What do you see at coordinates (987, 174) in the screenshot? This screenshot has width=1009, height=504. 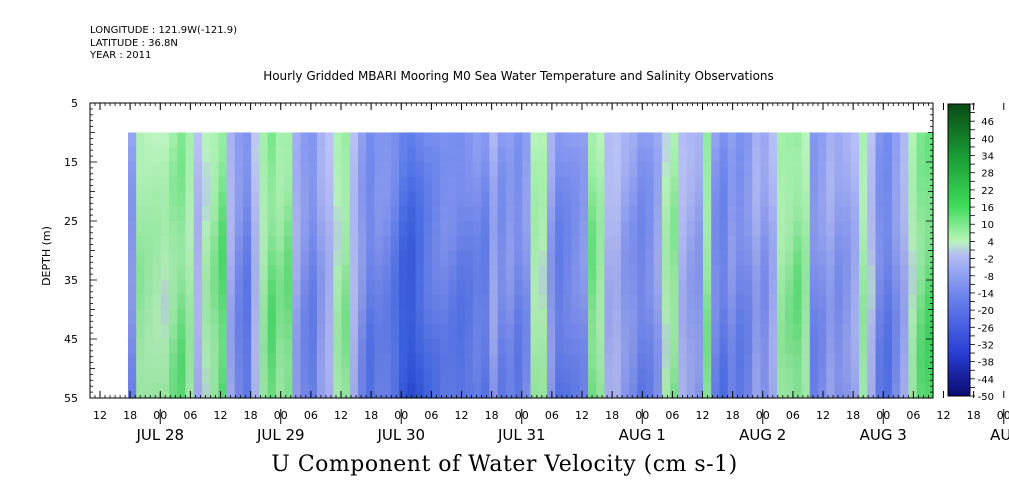 I see `colorbar-tick-label: 28` at bounding box center [987, 174].